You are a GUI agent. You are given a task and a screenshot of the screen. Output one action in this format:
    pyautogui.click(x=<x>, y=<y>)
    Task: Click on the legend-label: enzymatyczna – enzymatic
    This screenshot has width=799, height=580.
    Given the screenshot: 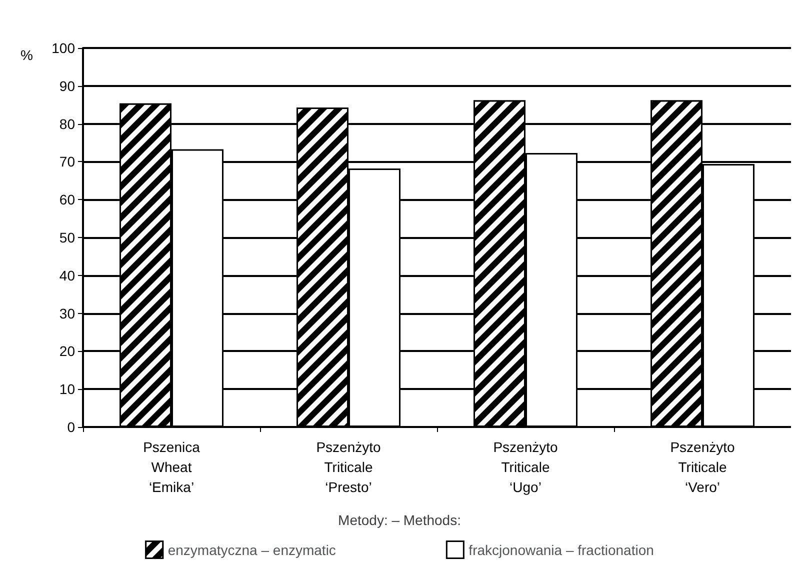 What is the action you would take?
    pyautogui.click(x=252, y=550)
    